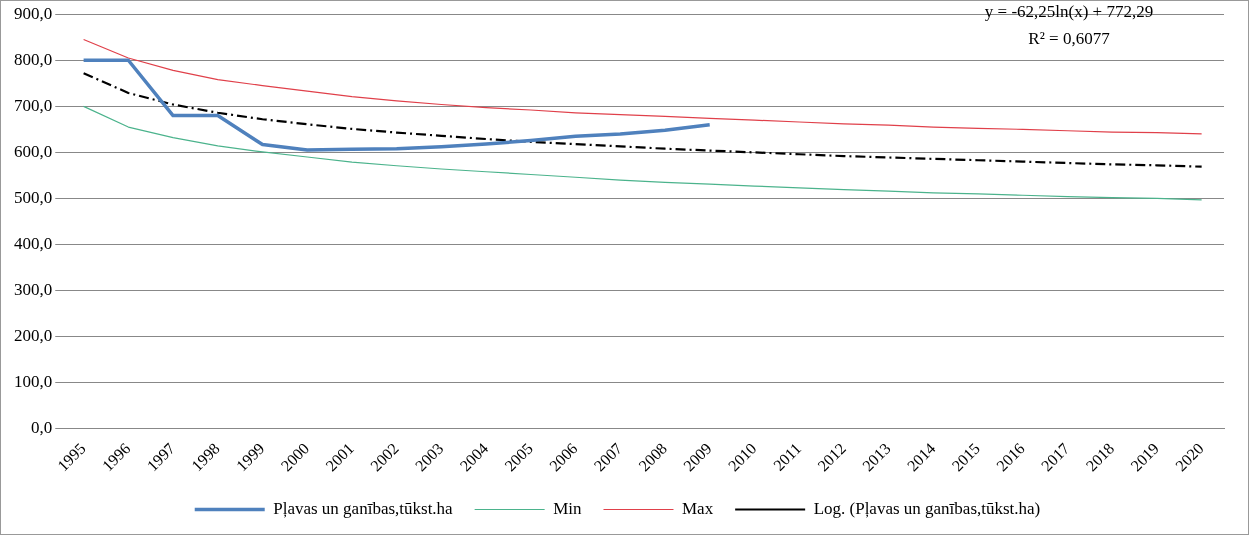 This screenshot has width=1249, height=535. I want to click on legend-label: Pļavas un ganības,tūkst.ha, so click(363, 508).